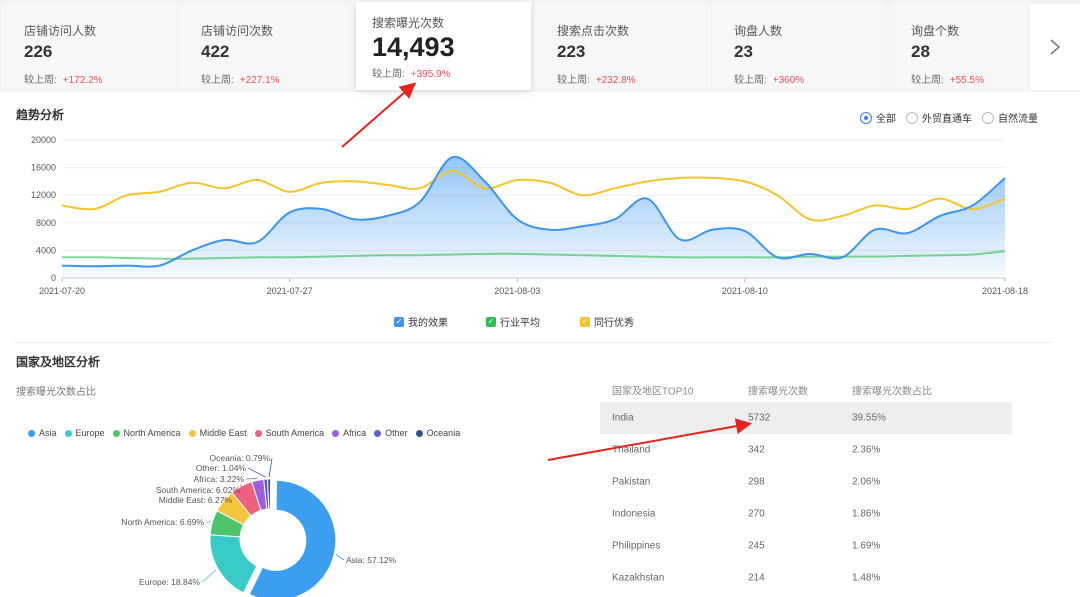 This screenshot has width=1080, height=597. What do you see at coordinates (947, 78) in the screenshot?
I see `kpi-compare: 较上周: +55.5%` at bounding box center [947, 78].